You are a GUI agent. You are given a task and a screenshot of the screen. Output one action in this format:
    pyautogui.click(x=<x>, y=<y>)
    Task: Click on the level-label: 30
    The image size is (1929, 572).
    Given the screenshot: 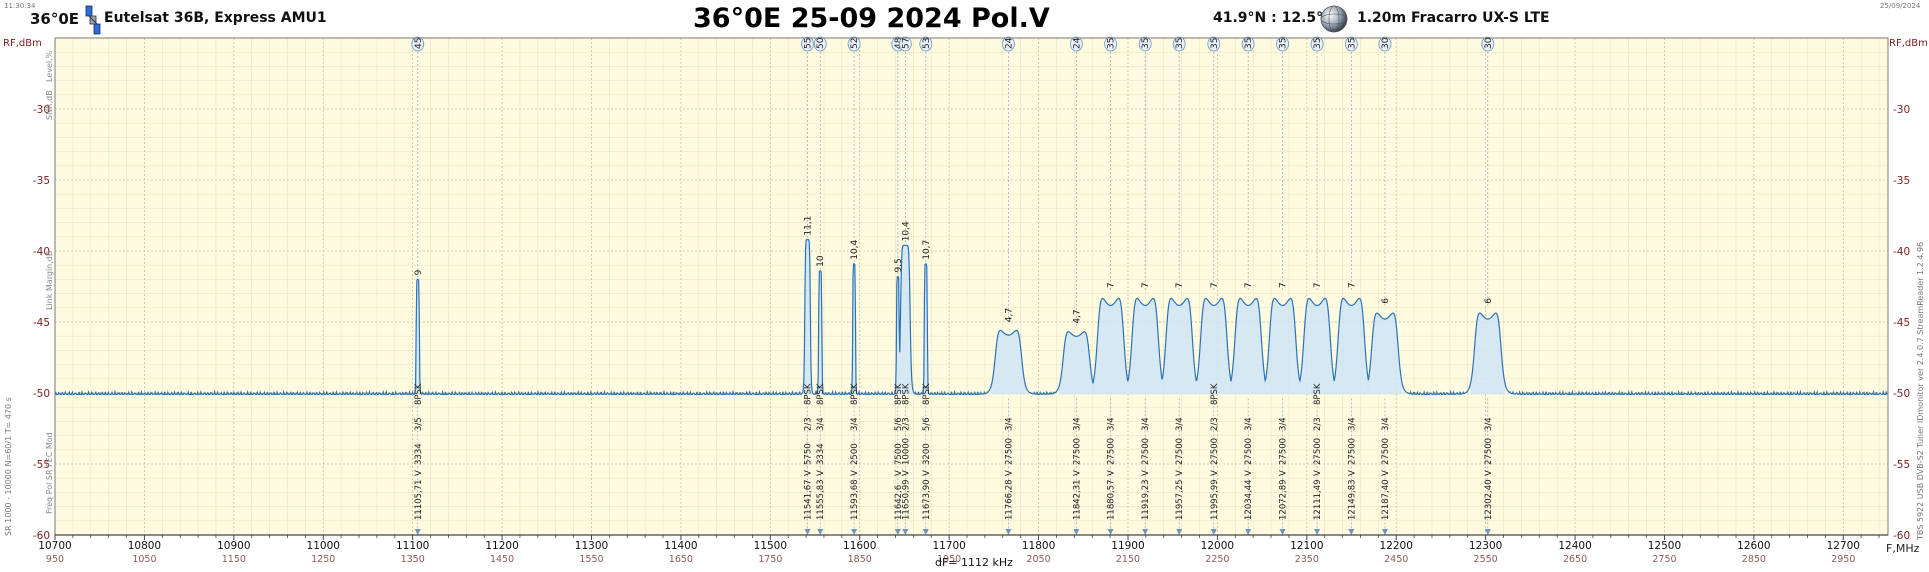 What is the action you would take?
    pyautogui.click(x=1386, y=43)
    